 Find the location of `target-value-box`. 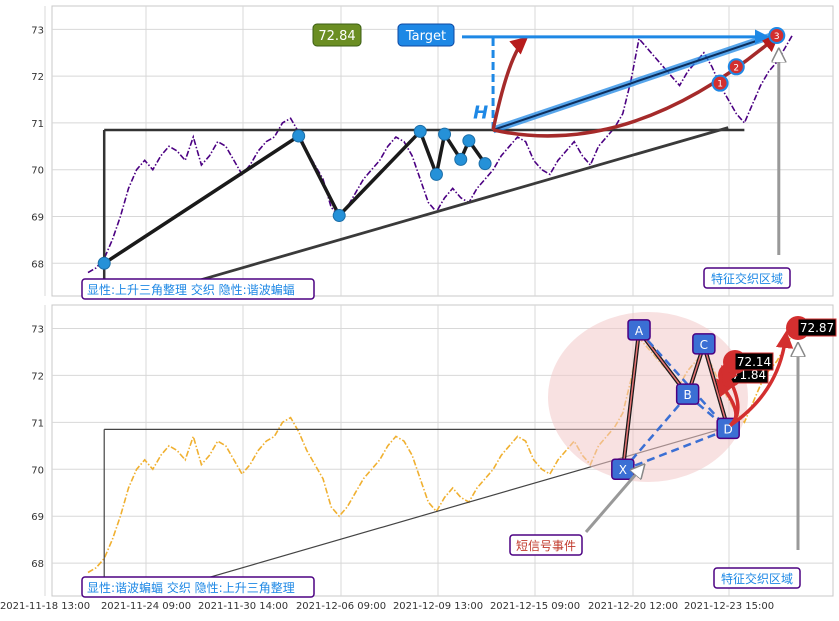

target-value-box is located at coordinates (337, 35).